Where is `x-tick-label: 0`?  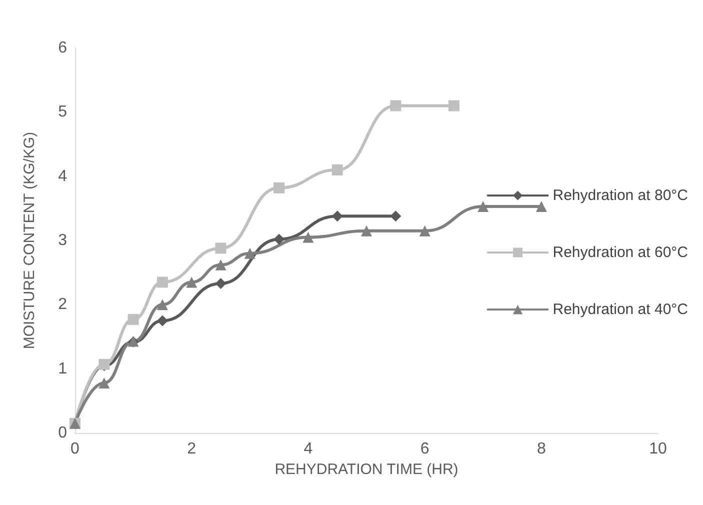
x-tick-label: 0 is located at coordinates (75, 449).